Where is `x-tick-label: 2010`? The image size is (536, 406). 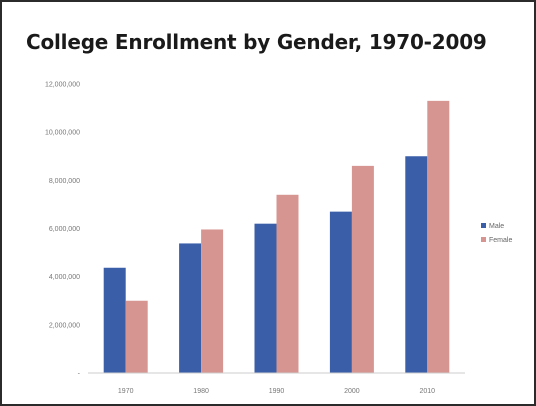 x-tick-label: 2010 is located at coordinates (428, 391).